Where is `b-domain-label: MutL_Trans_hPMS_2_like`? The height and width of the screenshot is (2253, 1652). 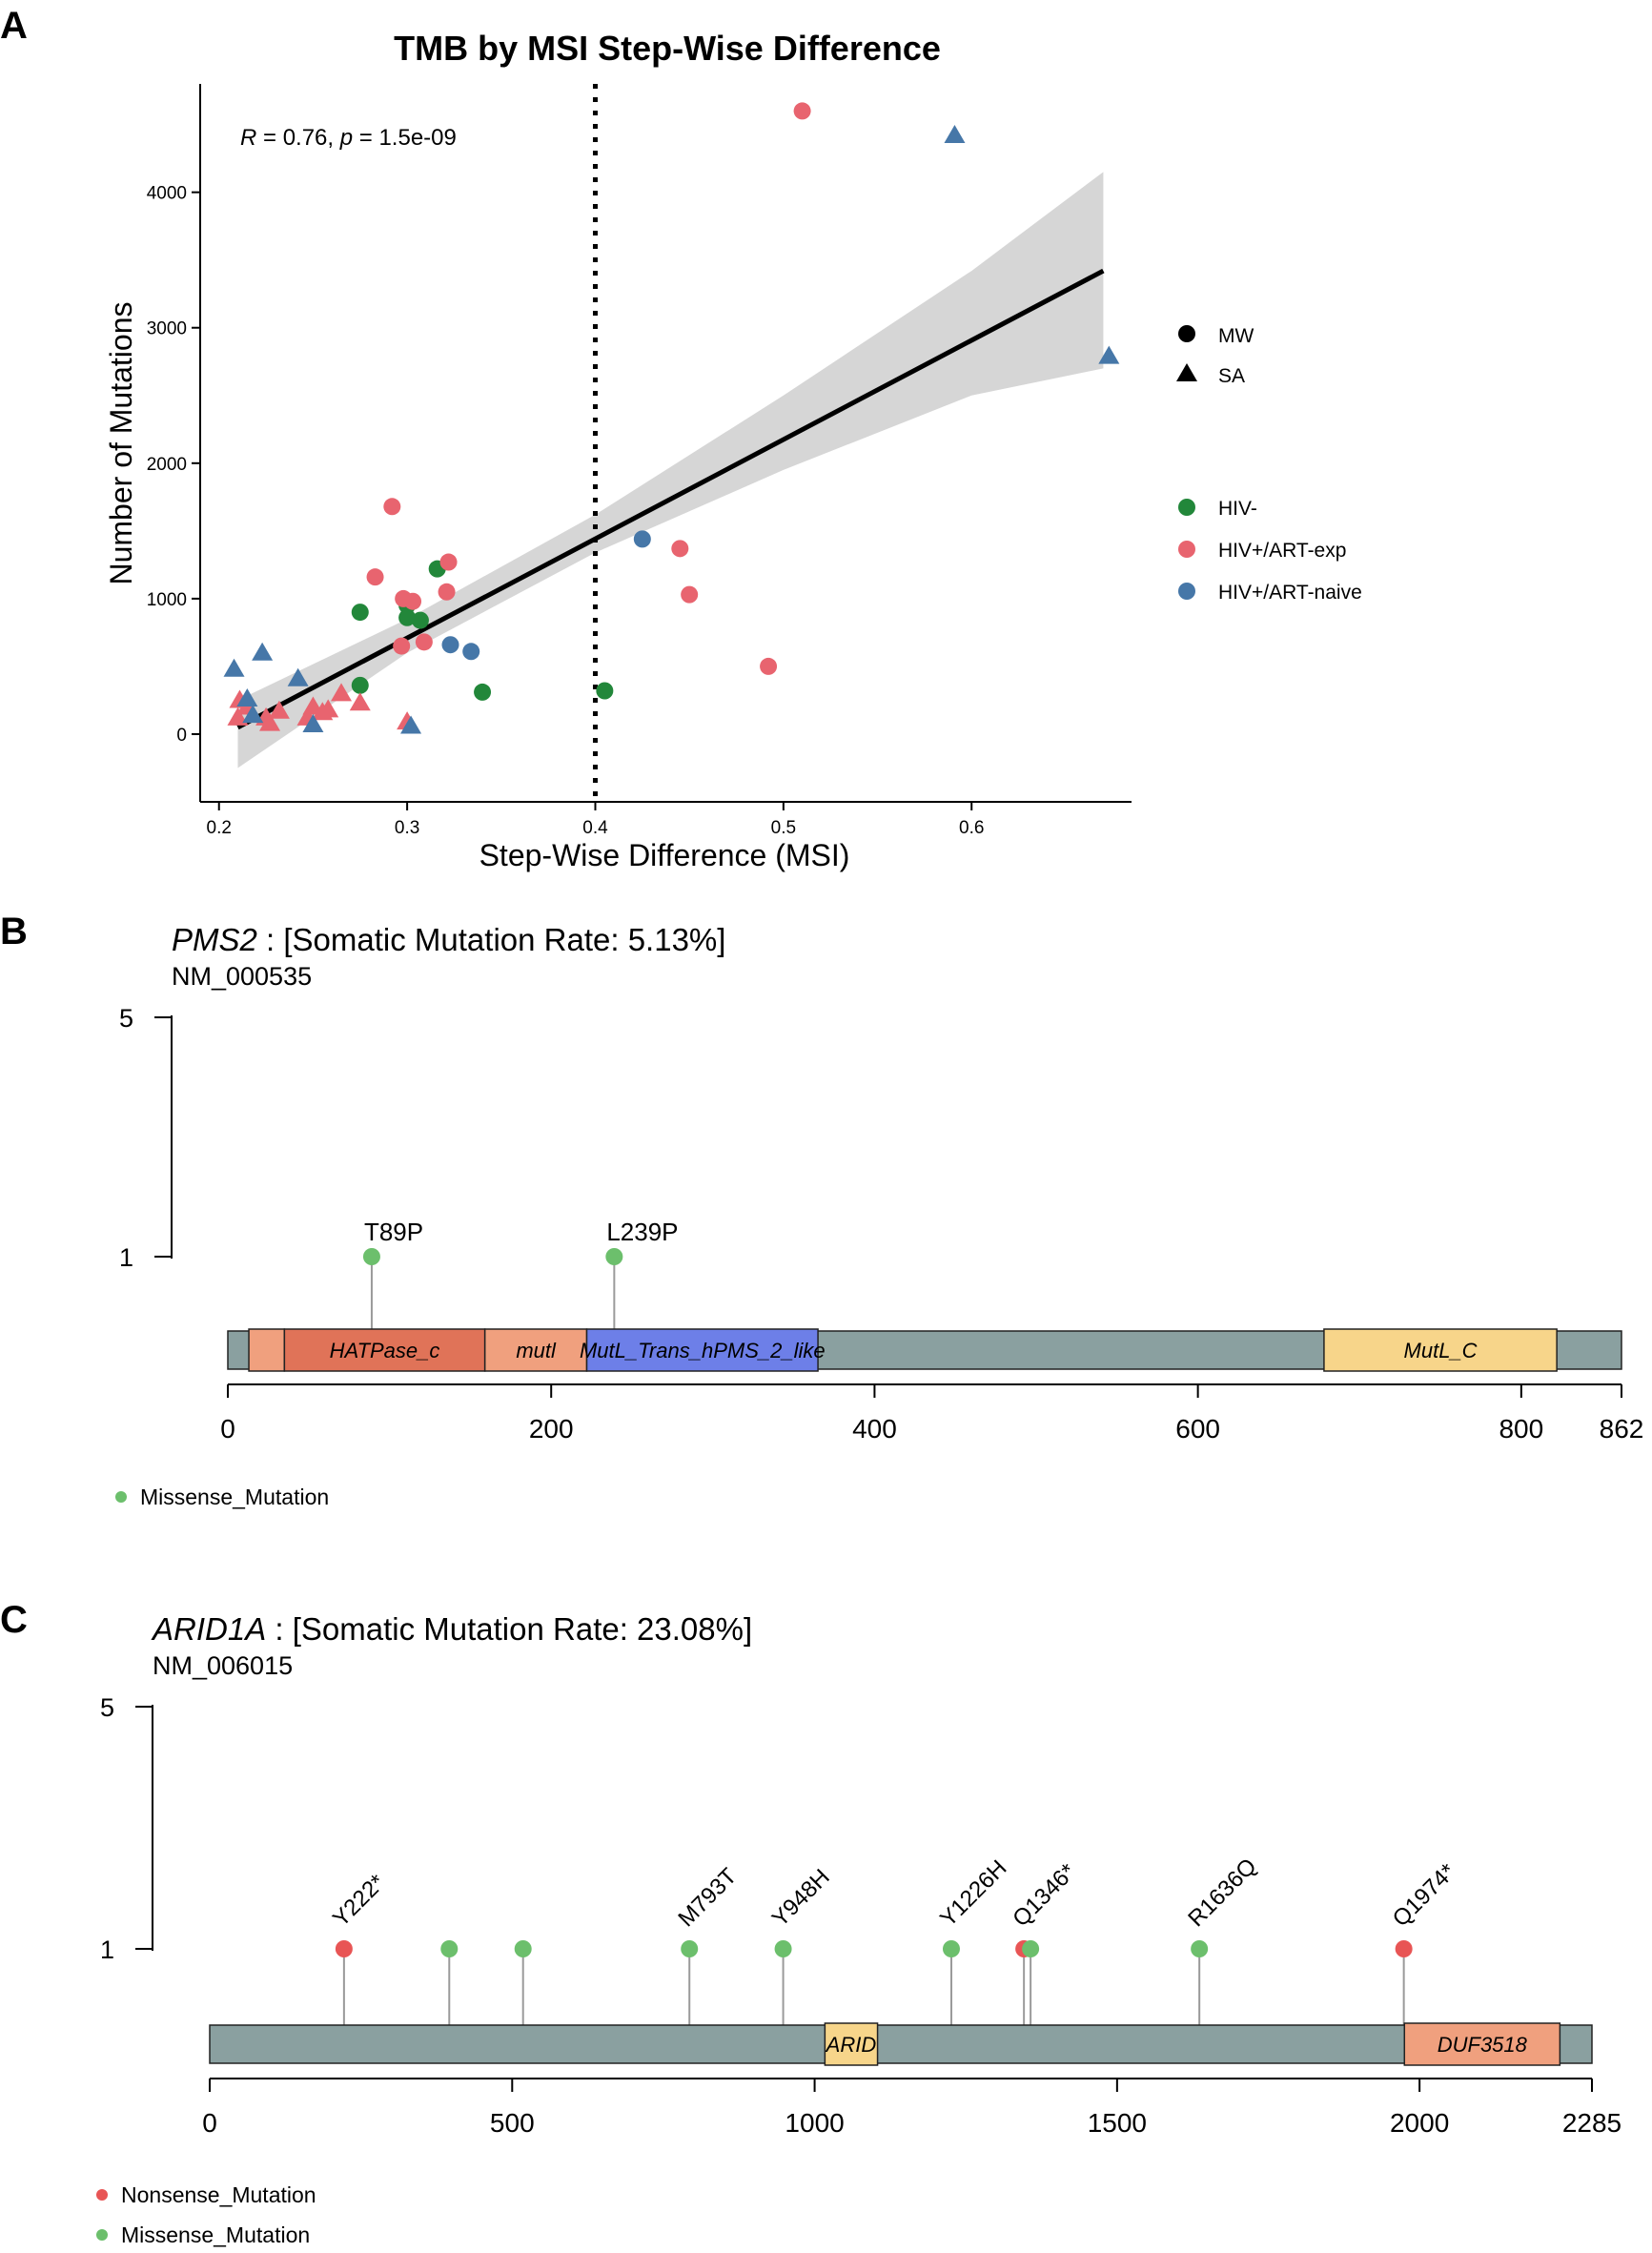
b-domain-label: MutL_Trans_hPMS_2_like is located at coordinates (703, 1350).